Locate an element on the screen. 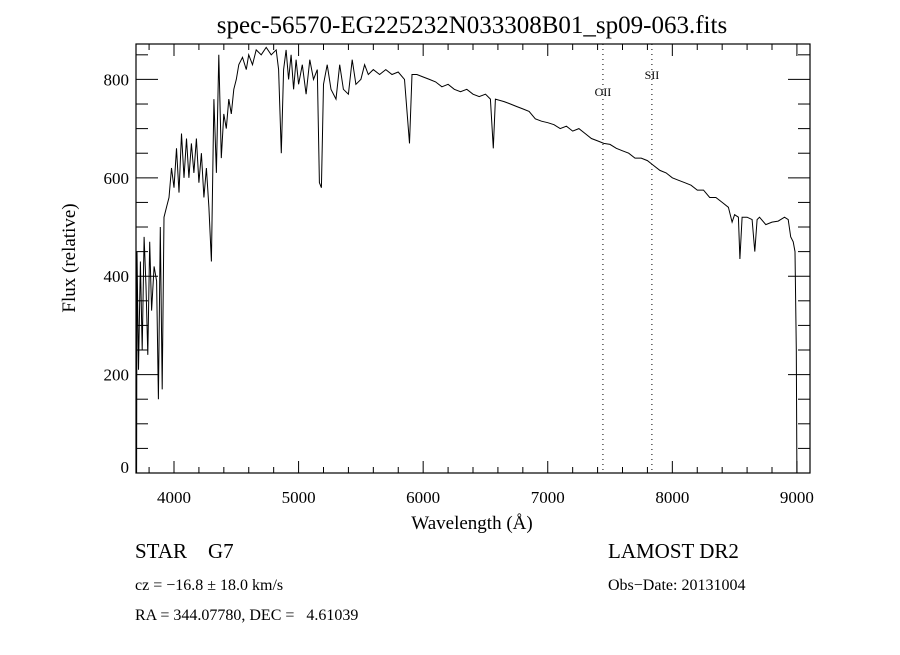 The height and width of the screenshot is (655, 900). coords-text: RA = 344.07780, DEC = 4.61039 is located at coordinates (246, 615).